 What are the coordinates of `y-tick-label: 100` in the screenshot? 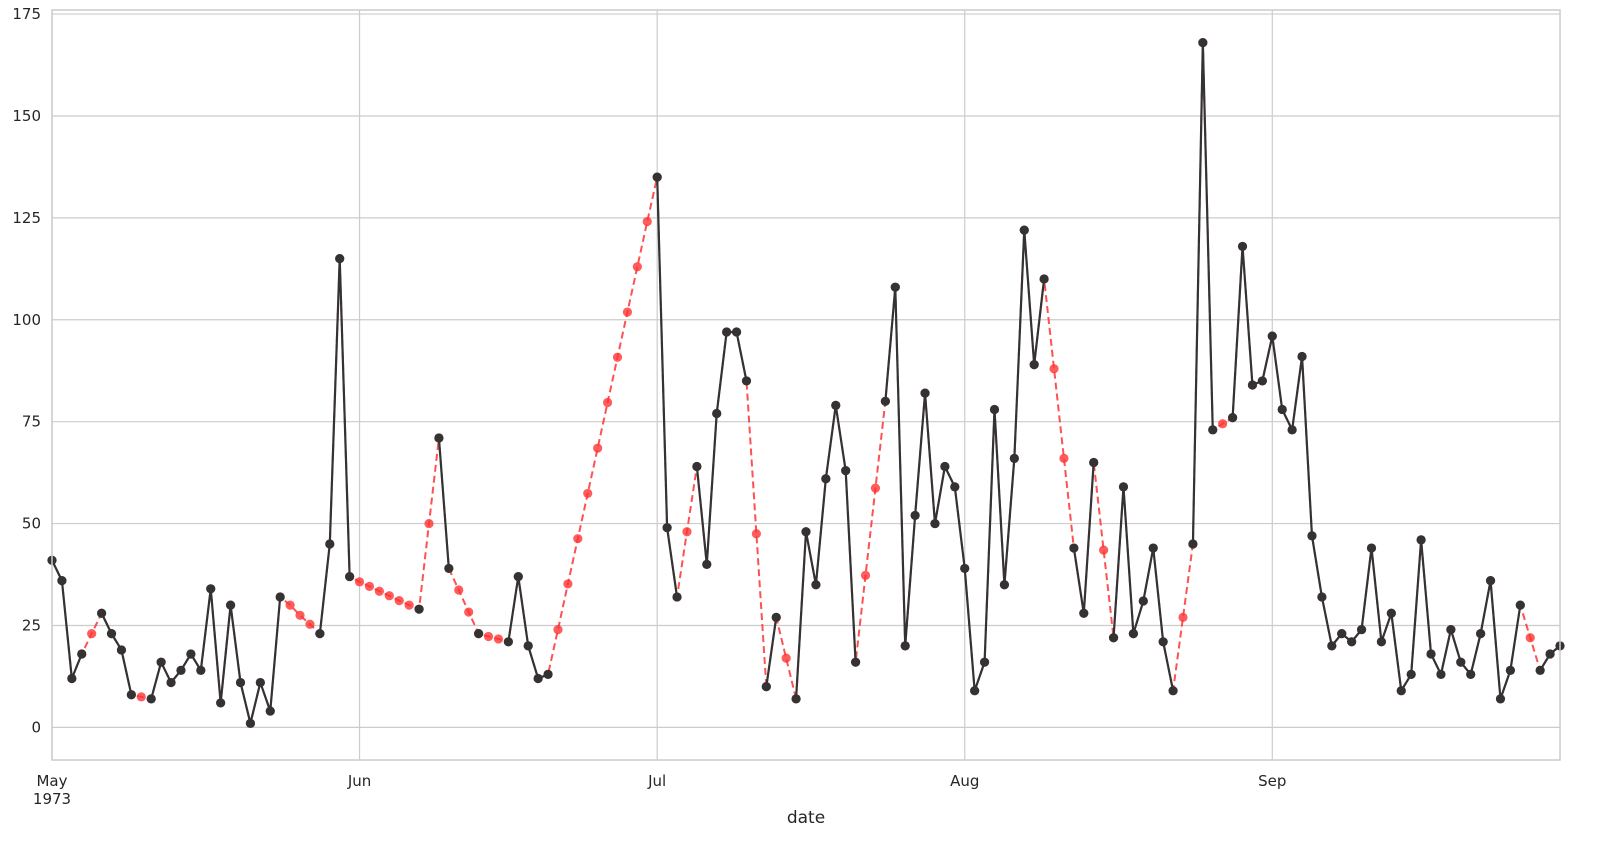 It's located at (26, 320).